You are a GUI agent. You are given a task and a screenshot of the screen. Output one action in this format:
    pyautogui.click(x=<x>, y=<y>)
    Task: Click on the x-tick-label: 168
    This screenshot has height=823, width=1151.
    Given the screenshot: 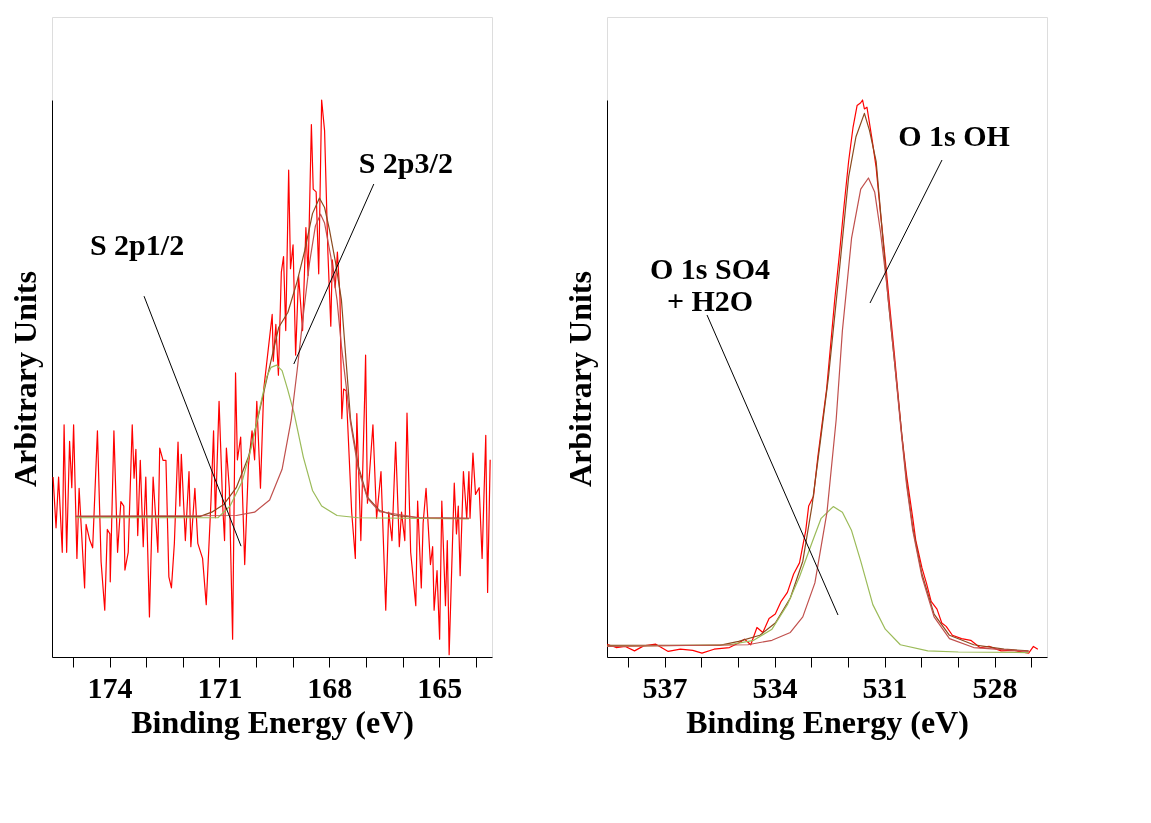 What is the action you would take?
    pyautogui.click(x=330, y=687)
    